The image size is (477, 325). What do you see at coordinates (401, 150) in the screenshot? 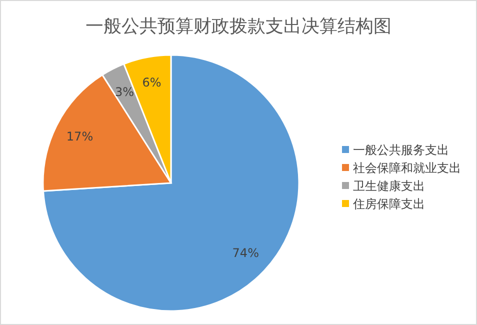
I see `legend-label: 一般公共服务支出` at bounding box center [401, 150].